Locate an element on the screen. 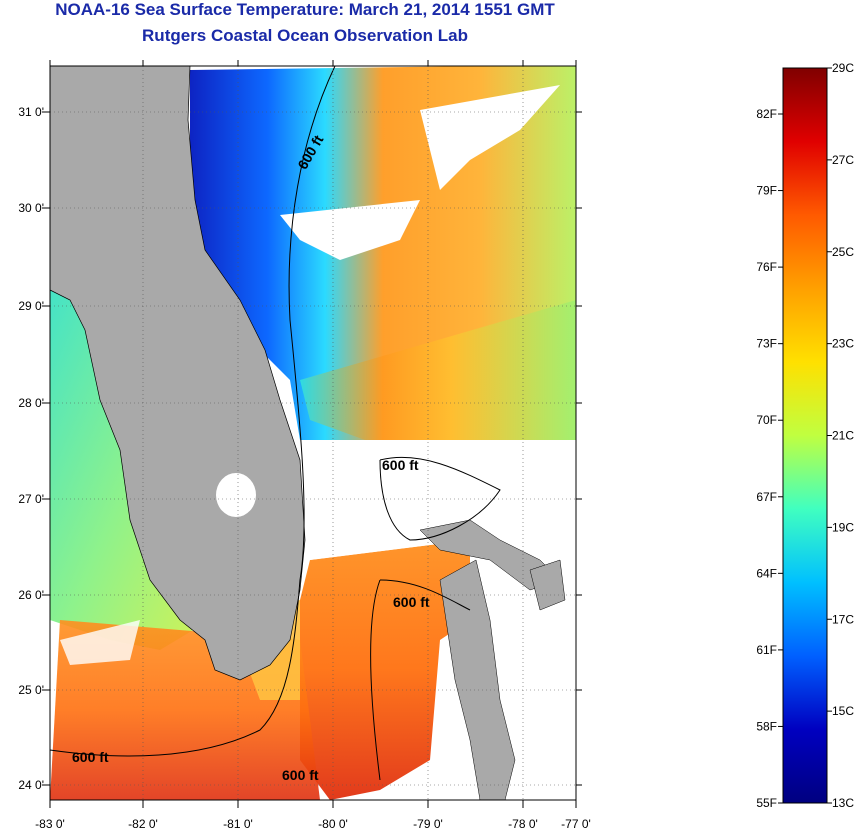  lon-tick-label: -81 0' is located at coordinates (238, 824).